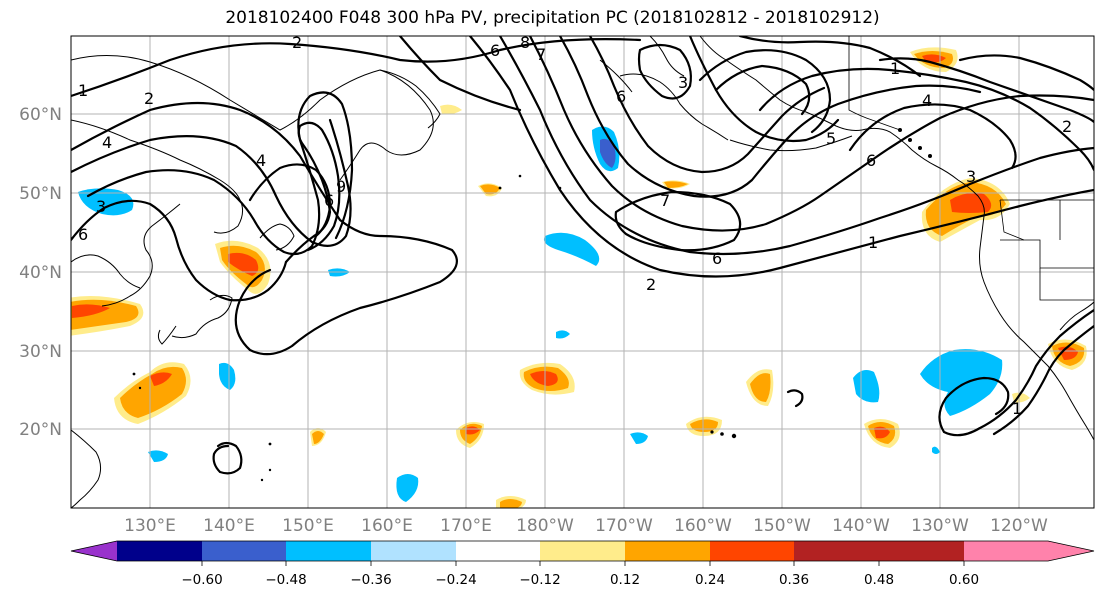 Image resolution: width=1105 pixels, height=601 pixels. I want to click on lat-tick-label: 20°N, so click(40, 430).